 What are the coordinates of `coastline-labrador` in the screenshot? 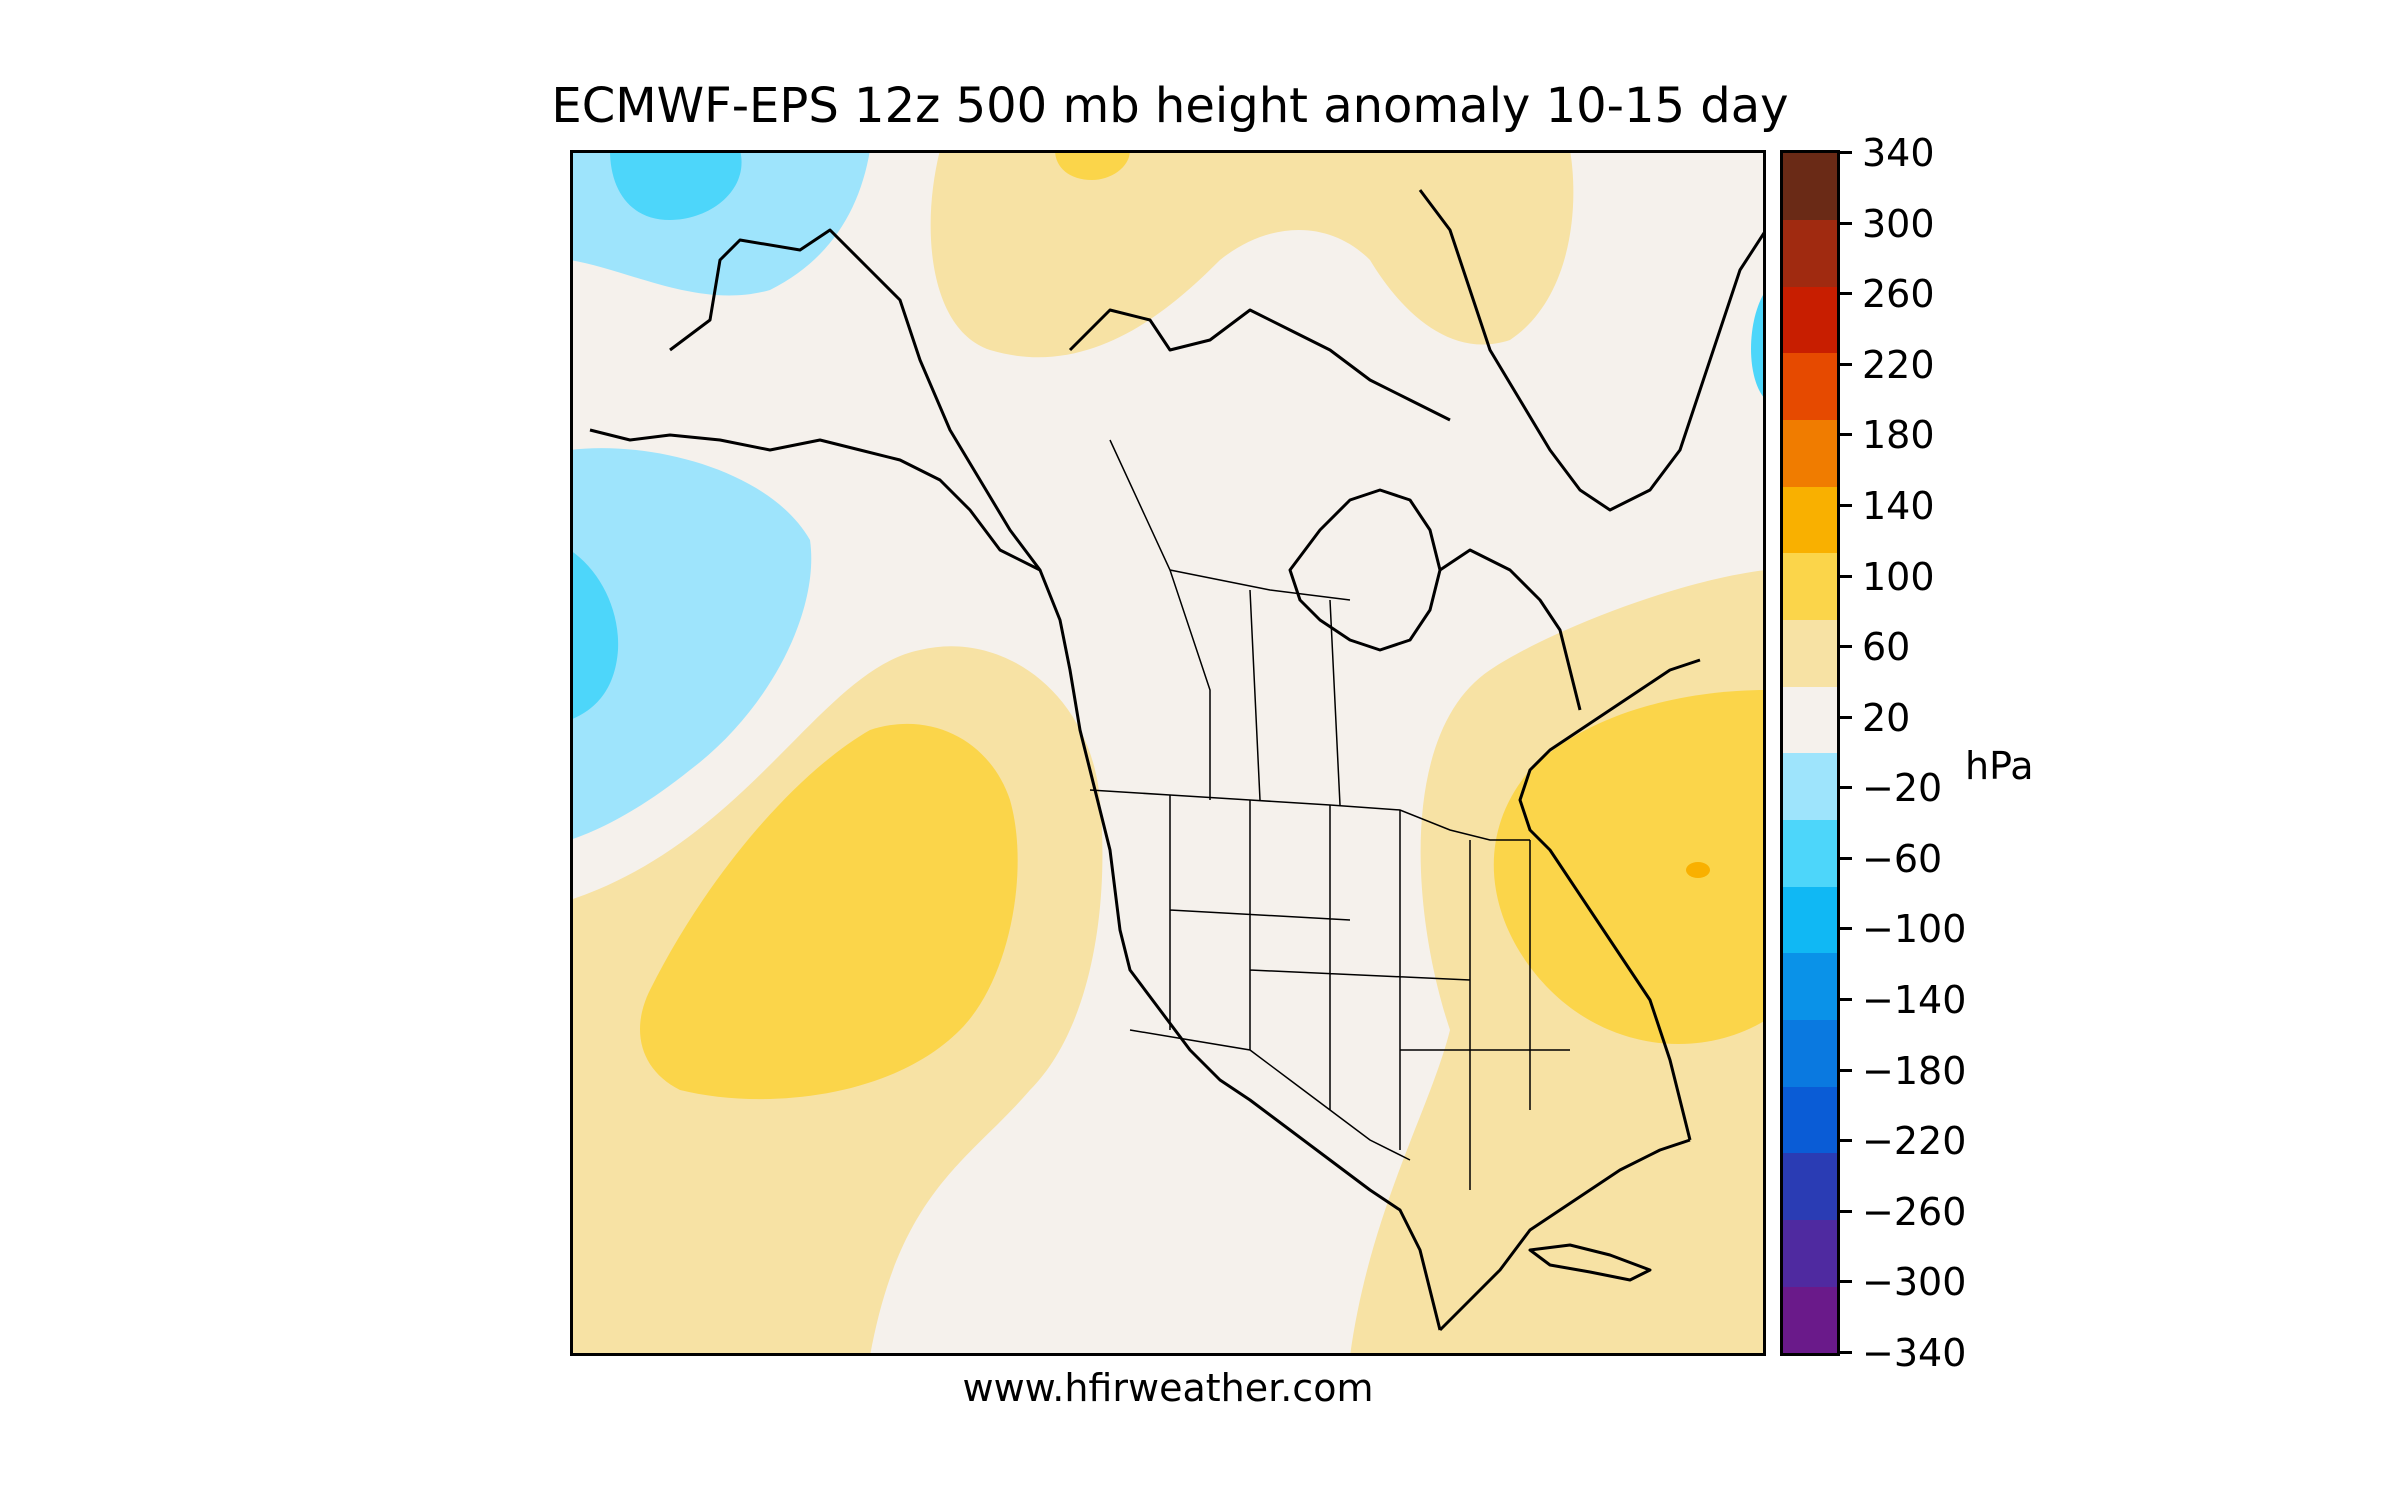 It's located at (1510, 629).